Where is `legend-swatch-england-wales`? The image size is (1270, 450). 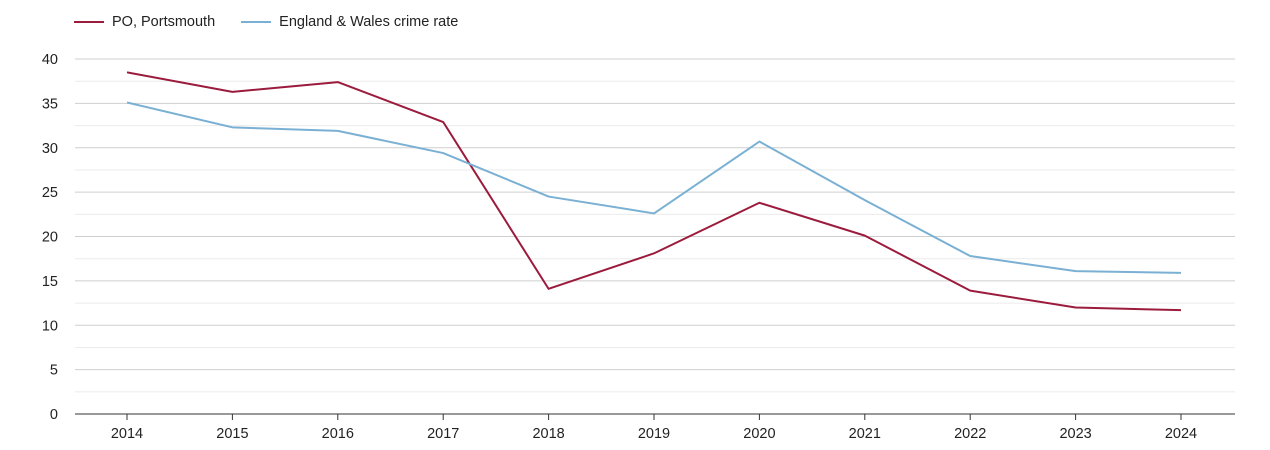 legend-swatch-england-wales is located at coordinates (256, 22).